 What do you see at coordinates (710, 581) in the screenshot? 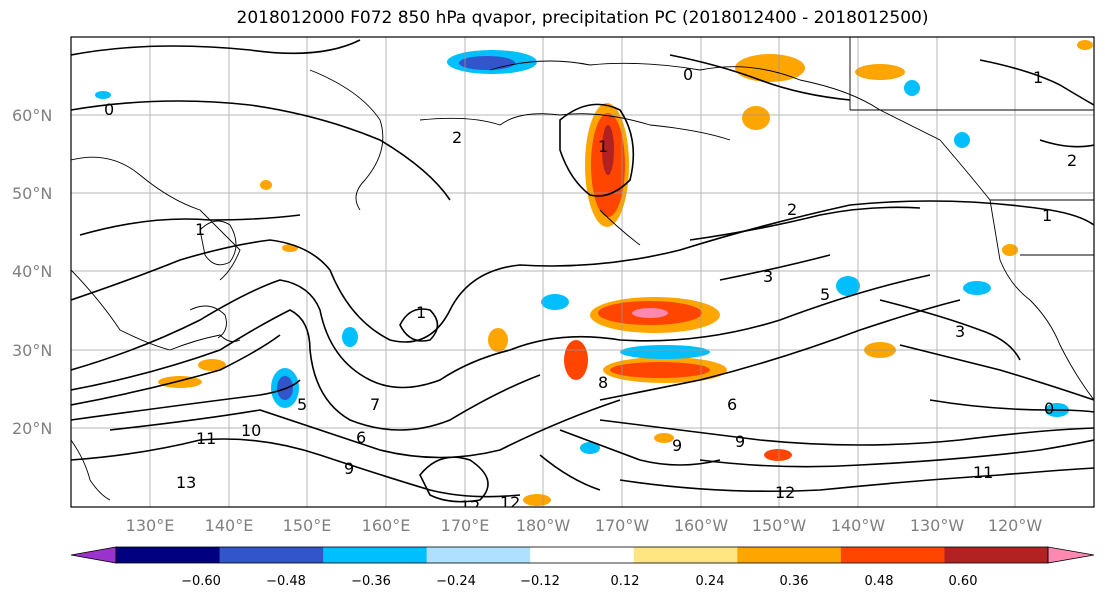
I see `colorbar-tick-label: 0.24` at bounding box center [710, 581].